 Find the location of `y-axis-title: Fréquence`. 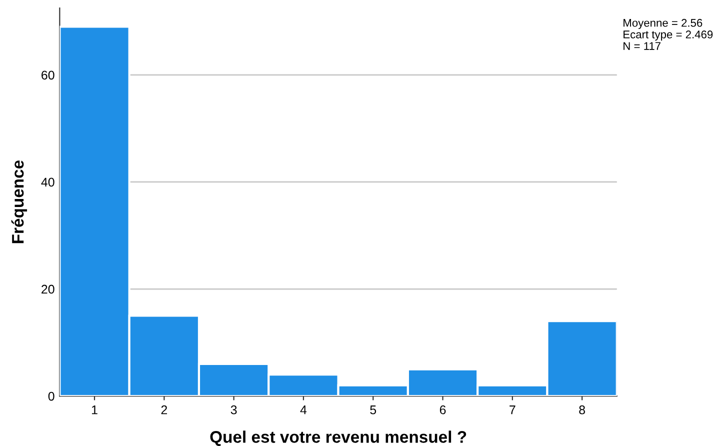

y-axis-title: Fréquence is located at coordinates (19, 202).